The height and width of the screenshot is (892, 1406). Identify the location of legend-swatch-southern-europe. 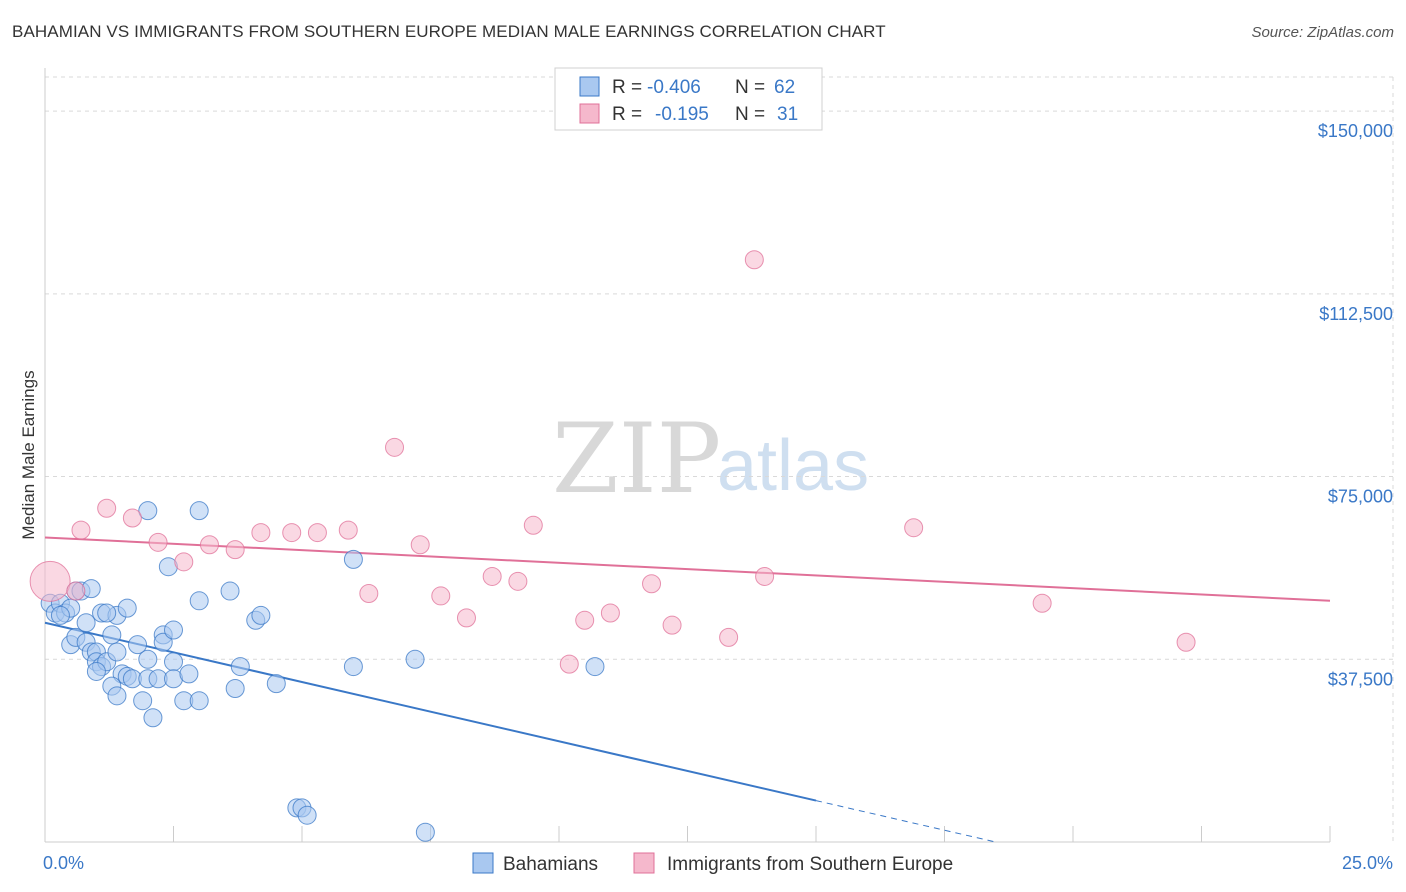
(589, 113).